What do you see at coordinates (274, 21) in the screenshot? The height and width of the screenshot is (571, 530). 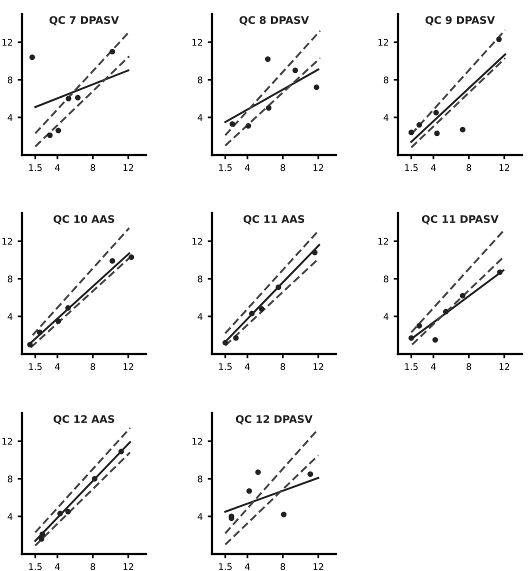 I see `chart-title: QC 8 DPASV` at bounding box center [274, 21].